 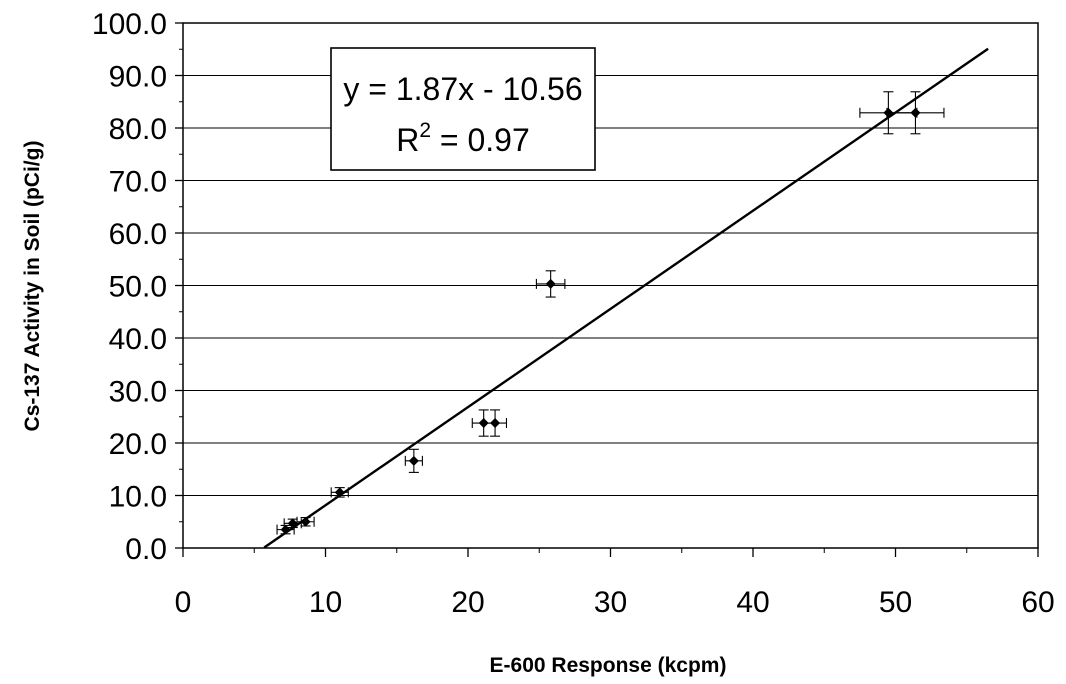 I want to click on x-tick-label: 20, so click(x=467, y=602).